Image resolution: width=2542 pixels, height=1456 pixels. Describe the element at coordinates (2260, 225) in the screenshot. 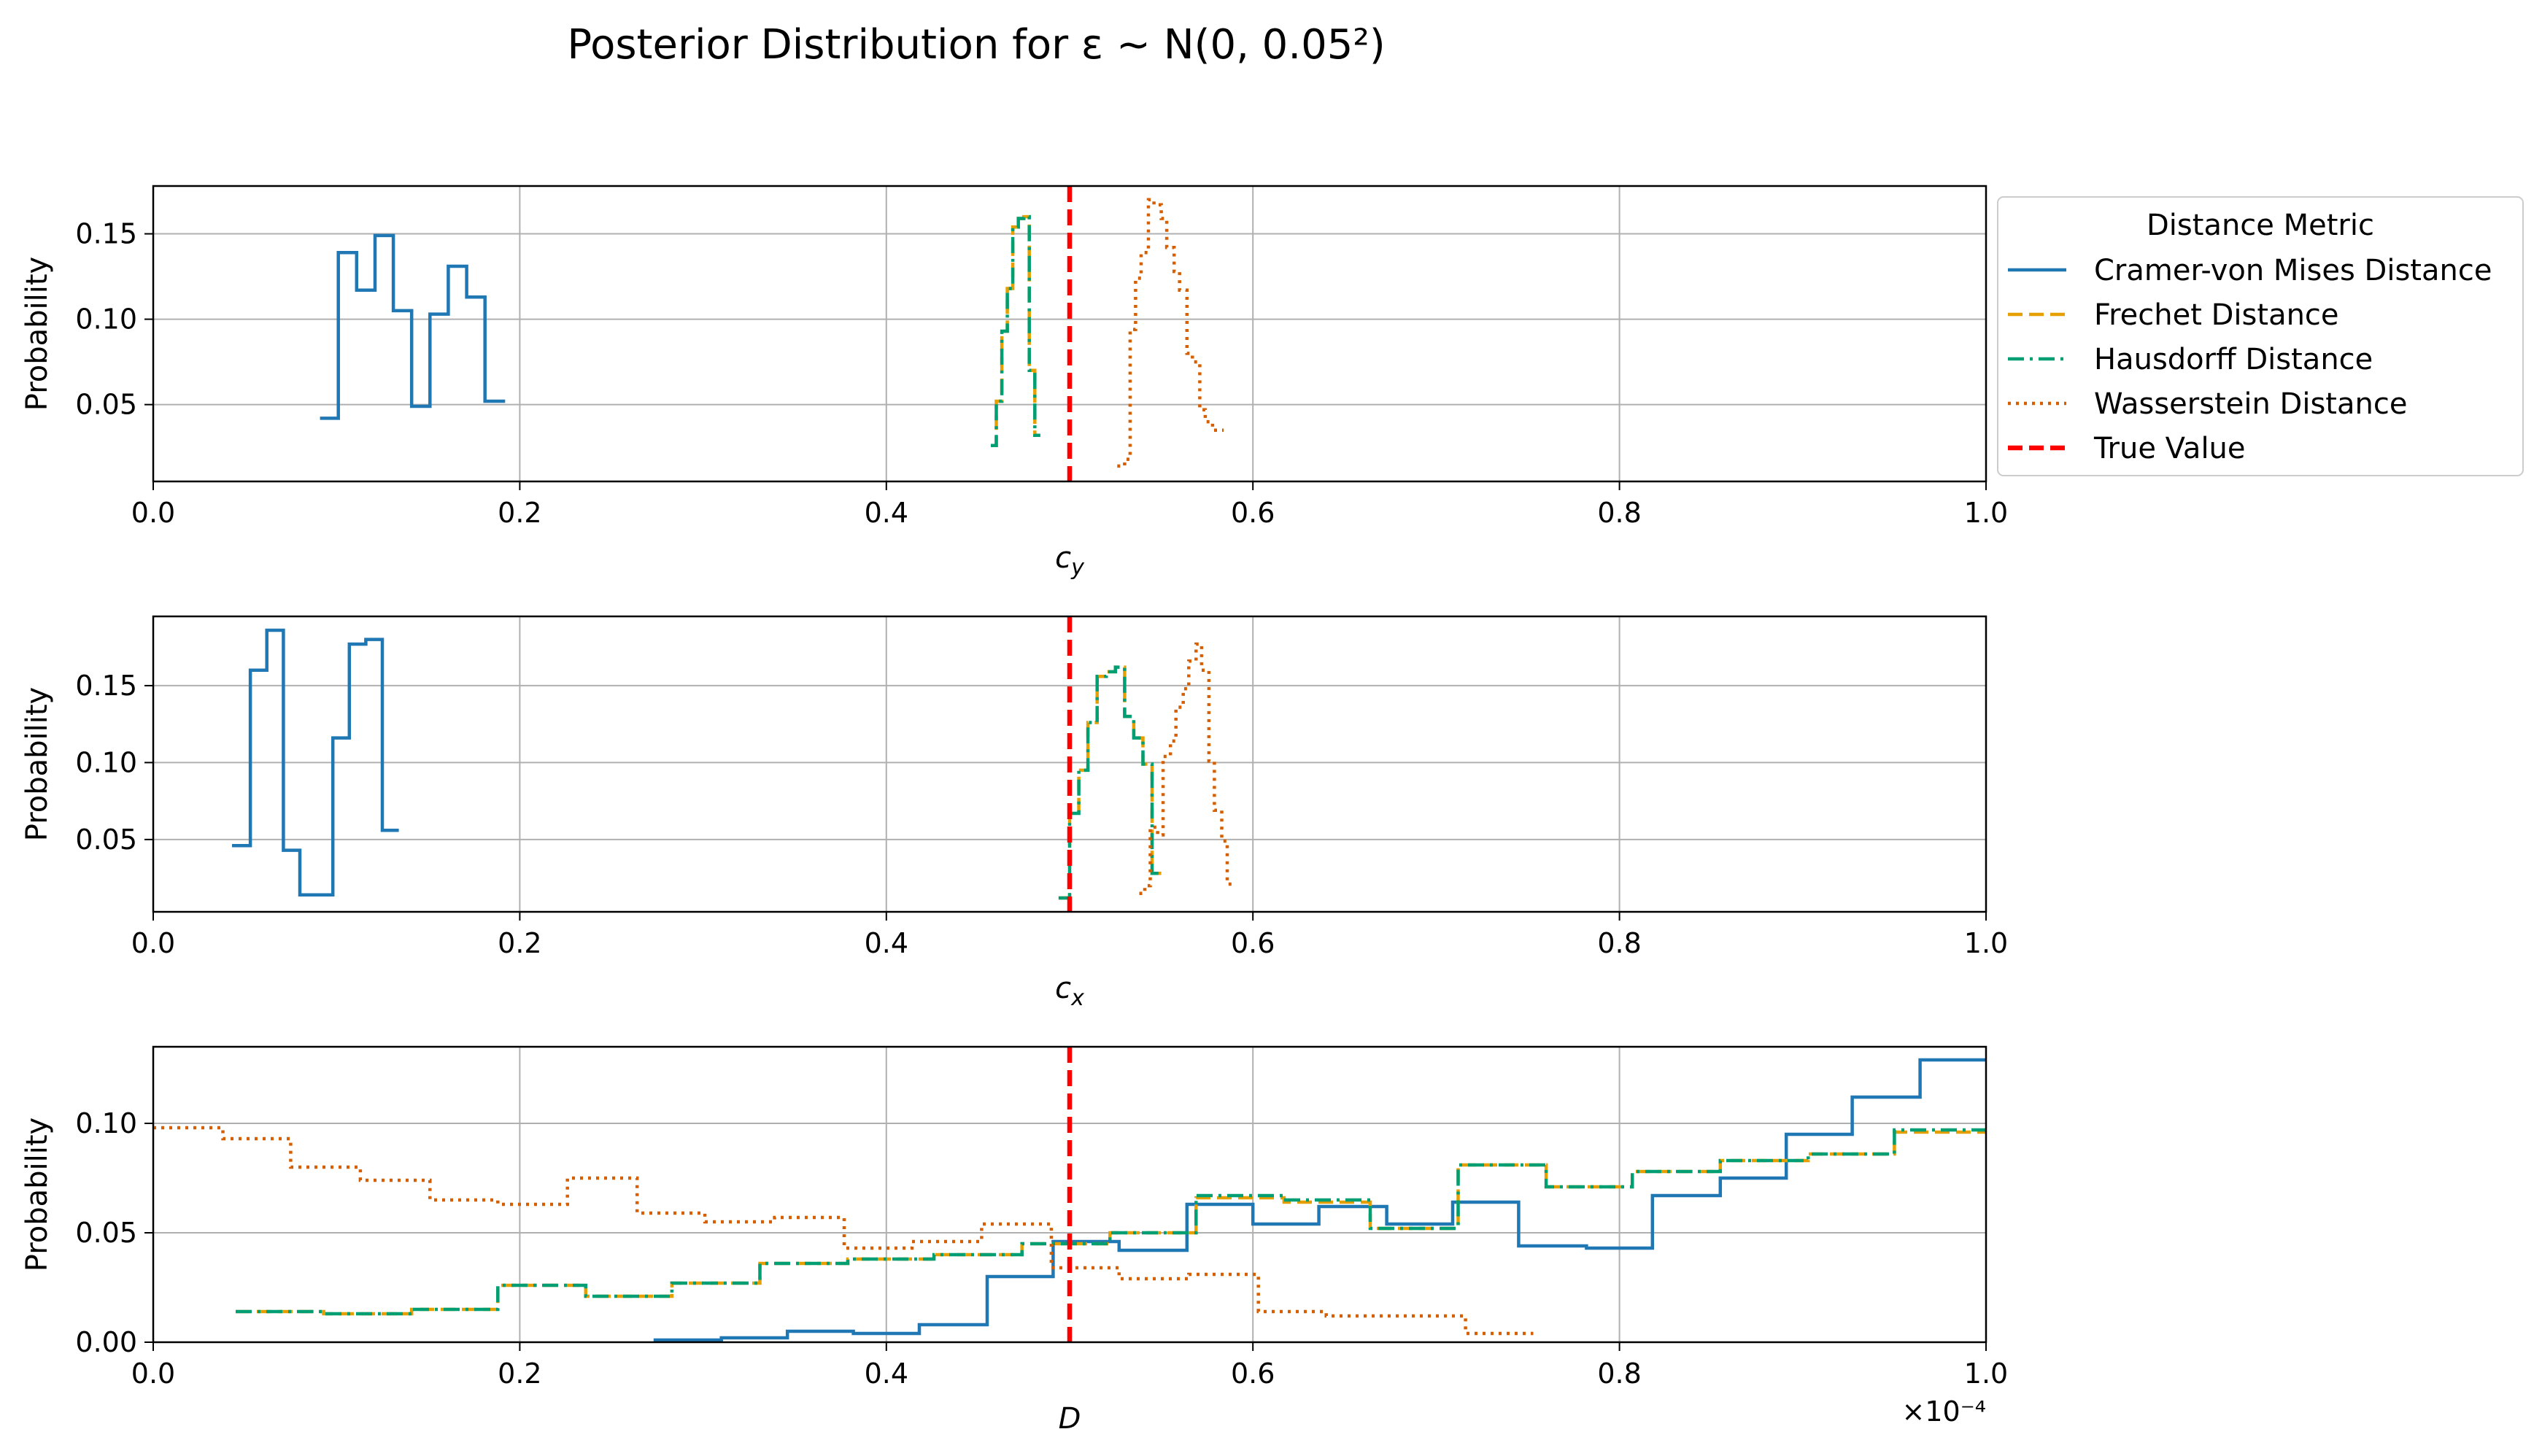

I see `legend-title: Distance Metric` at that location.